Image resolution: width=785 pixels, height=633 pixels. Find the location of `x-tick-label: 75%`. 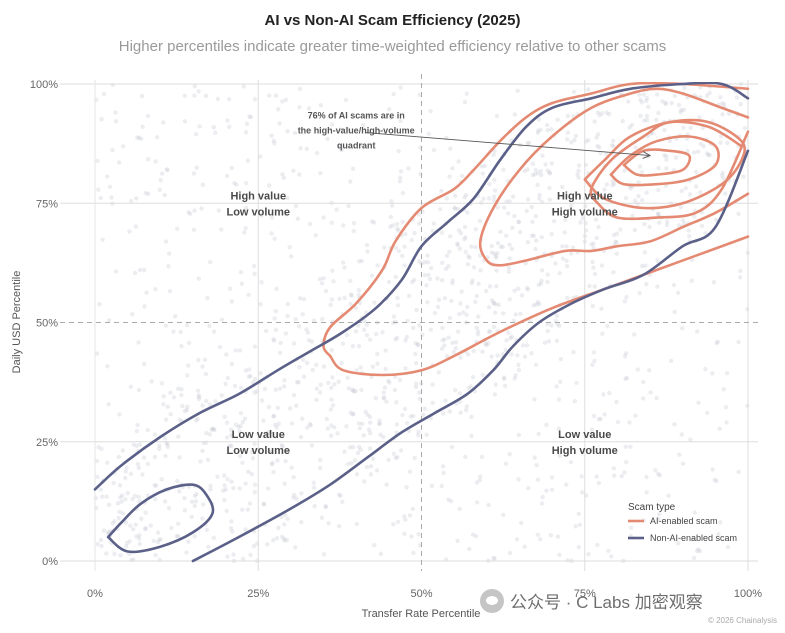

x-tick-label: 75% is located at coordinates (585, 594).